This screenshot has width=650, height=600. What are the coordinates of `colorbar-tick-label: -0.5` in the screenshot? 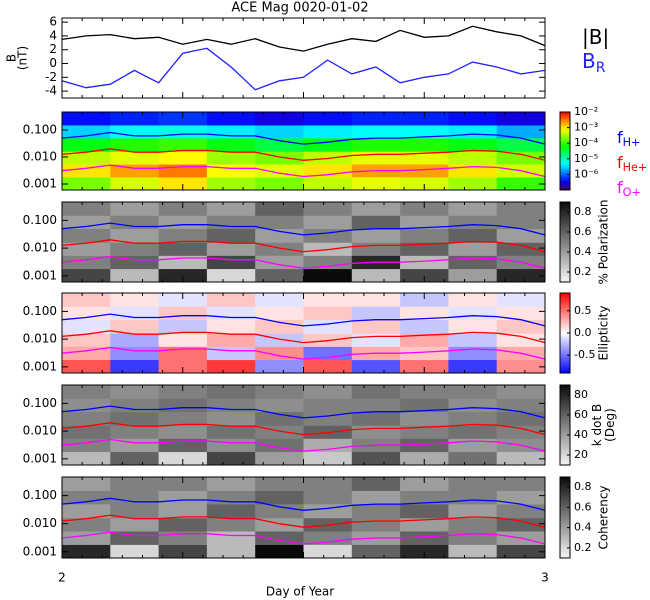 It's located at (584, 354).